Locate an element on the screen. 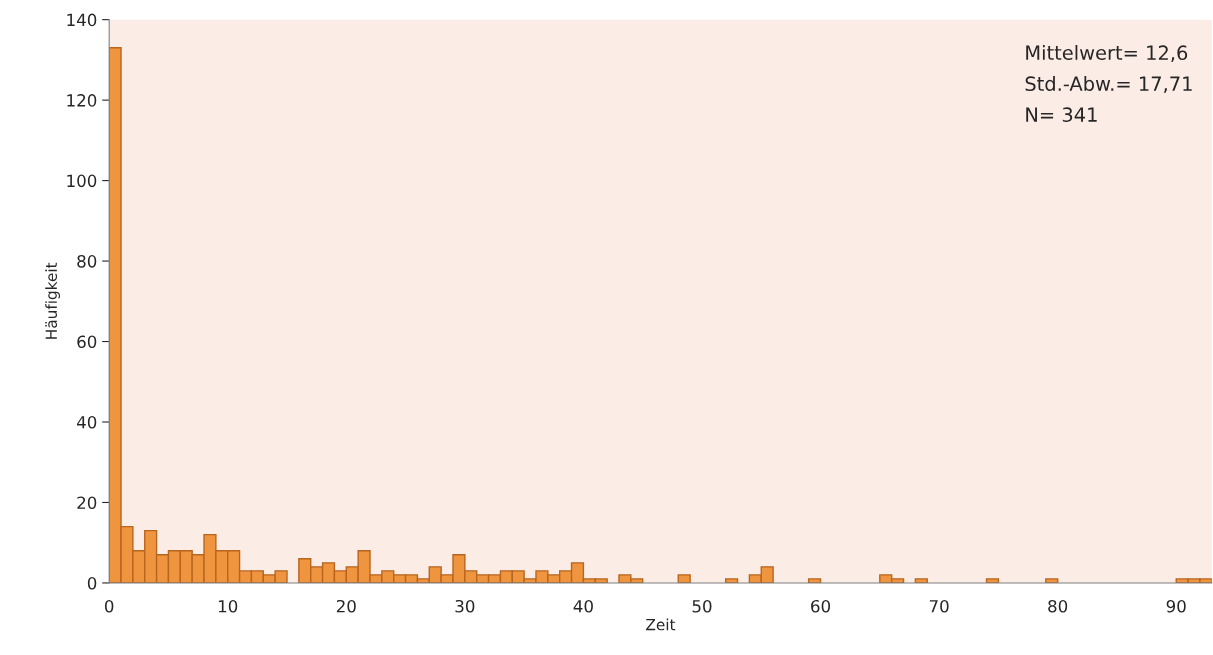  x-axis-title: Zeit is located at coordinates (661, 624).